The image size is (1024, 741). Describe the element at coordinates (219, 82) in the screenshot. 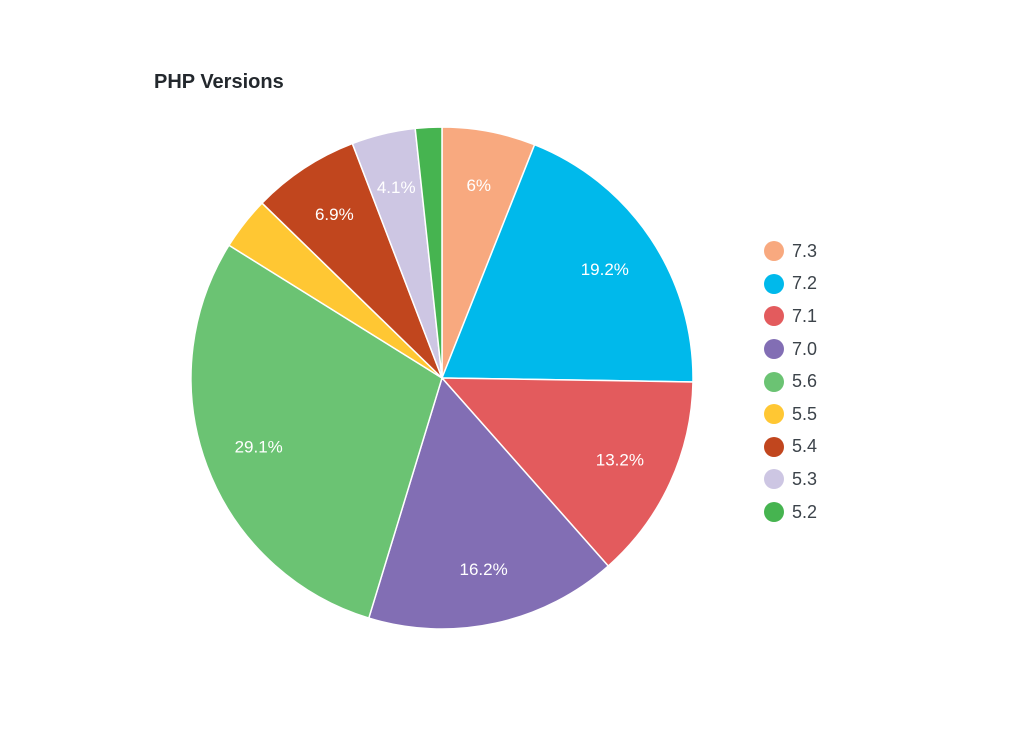

I see `chart-title: PHP Versions` at that location.